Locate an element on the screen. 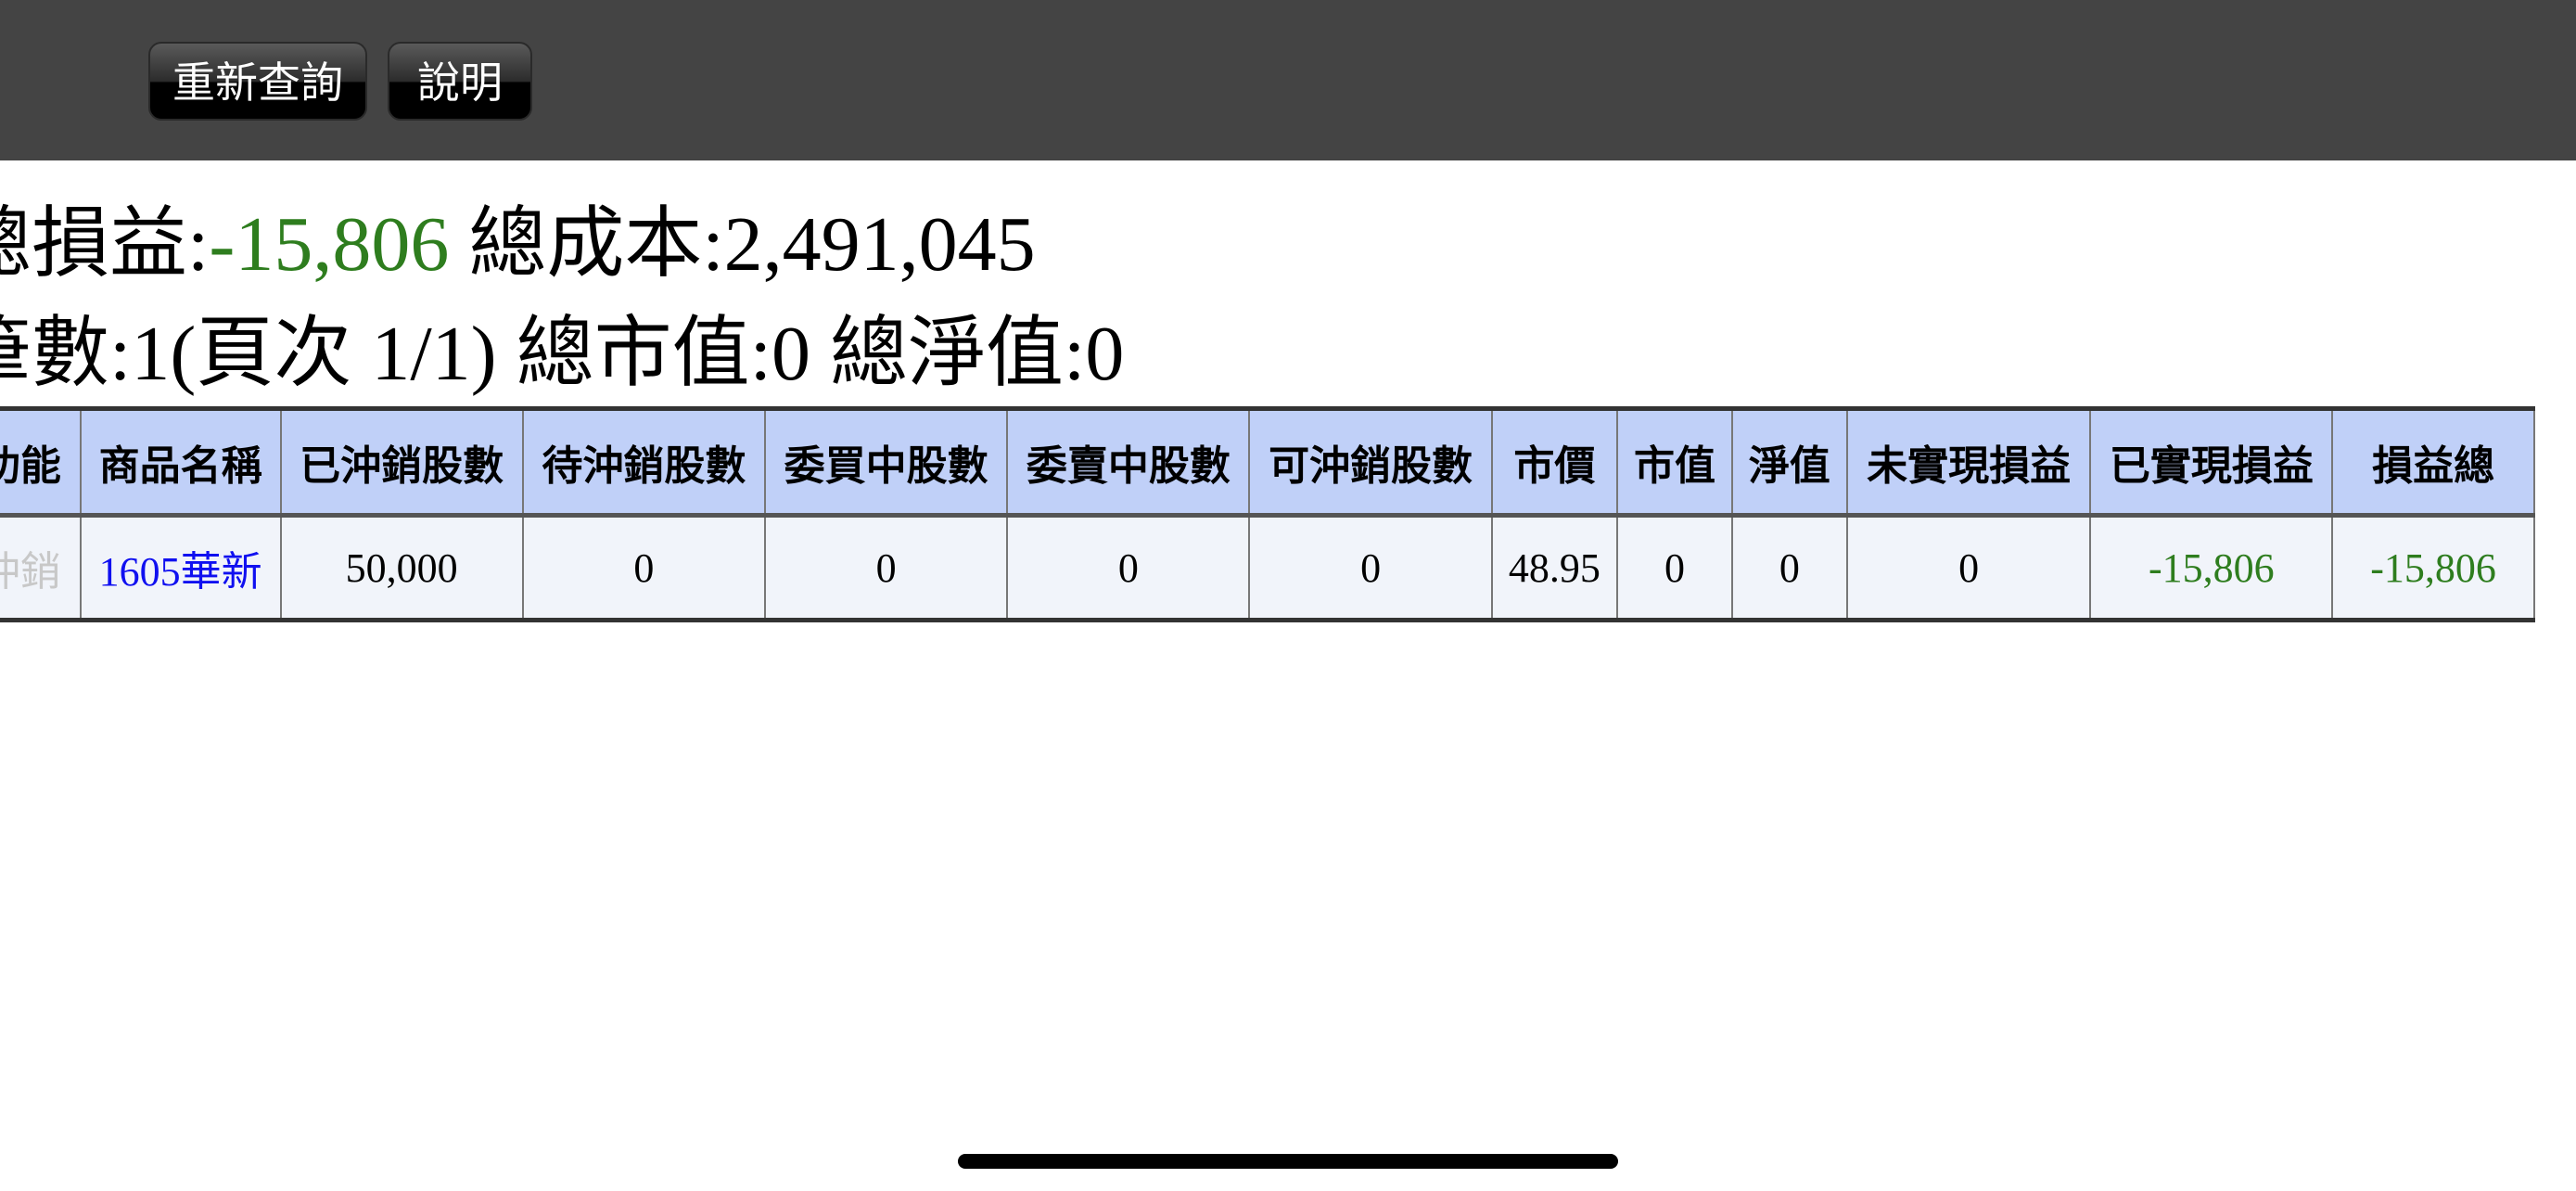 The height and width of the screenshot is (1191, 2576). cell-realized-pl: -15,806 is located at coordinates (2211, 567).